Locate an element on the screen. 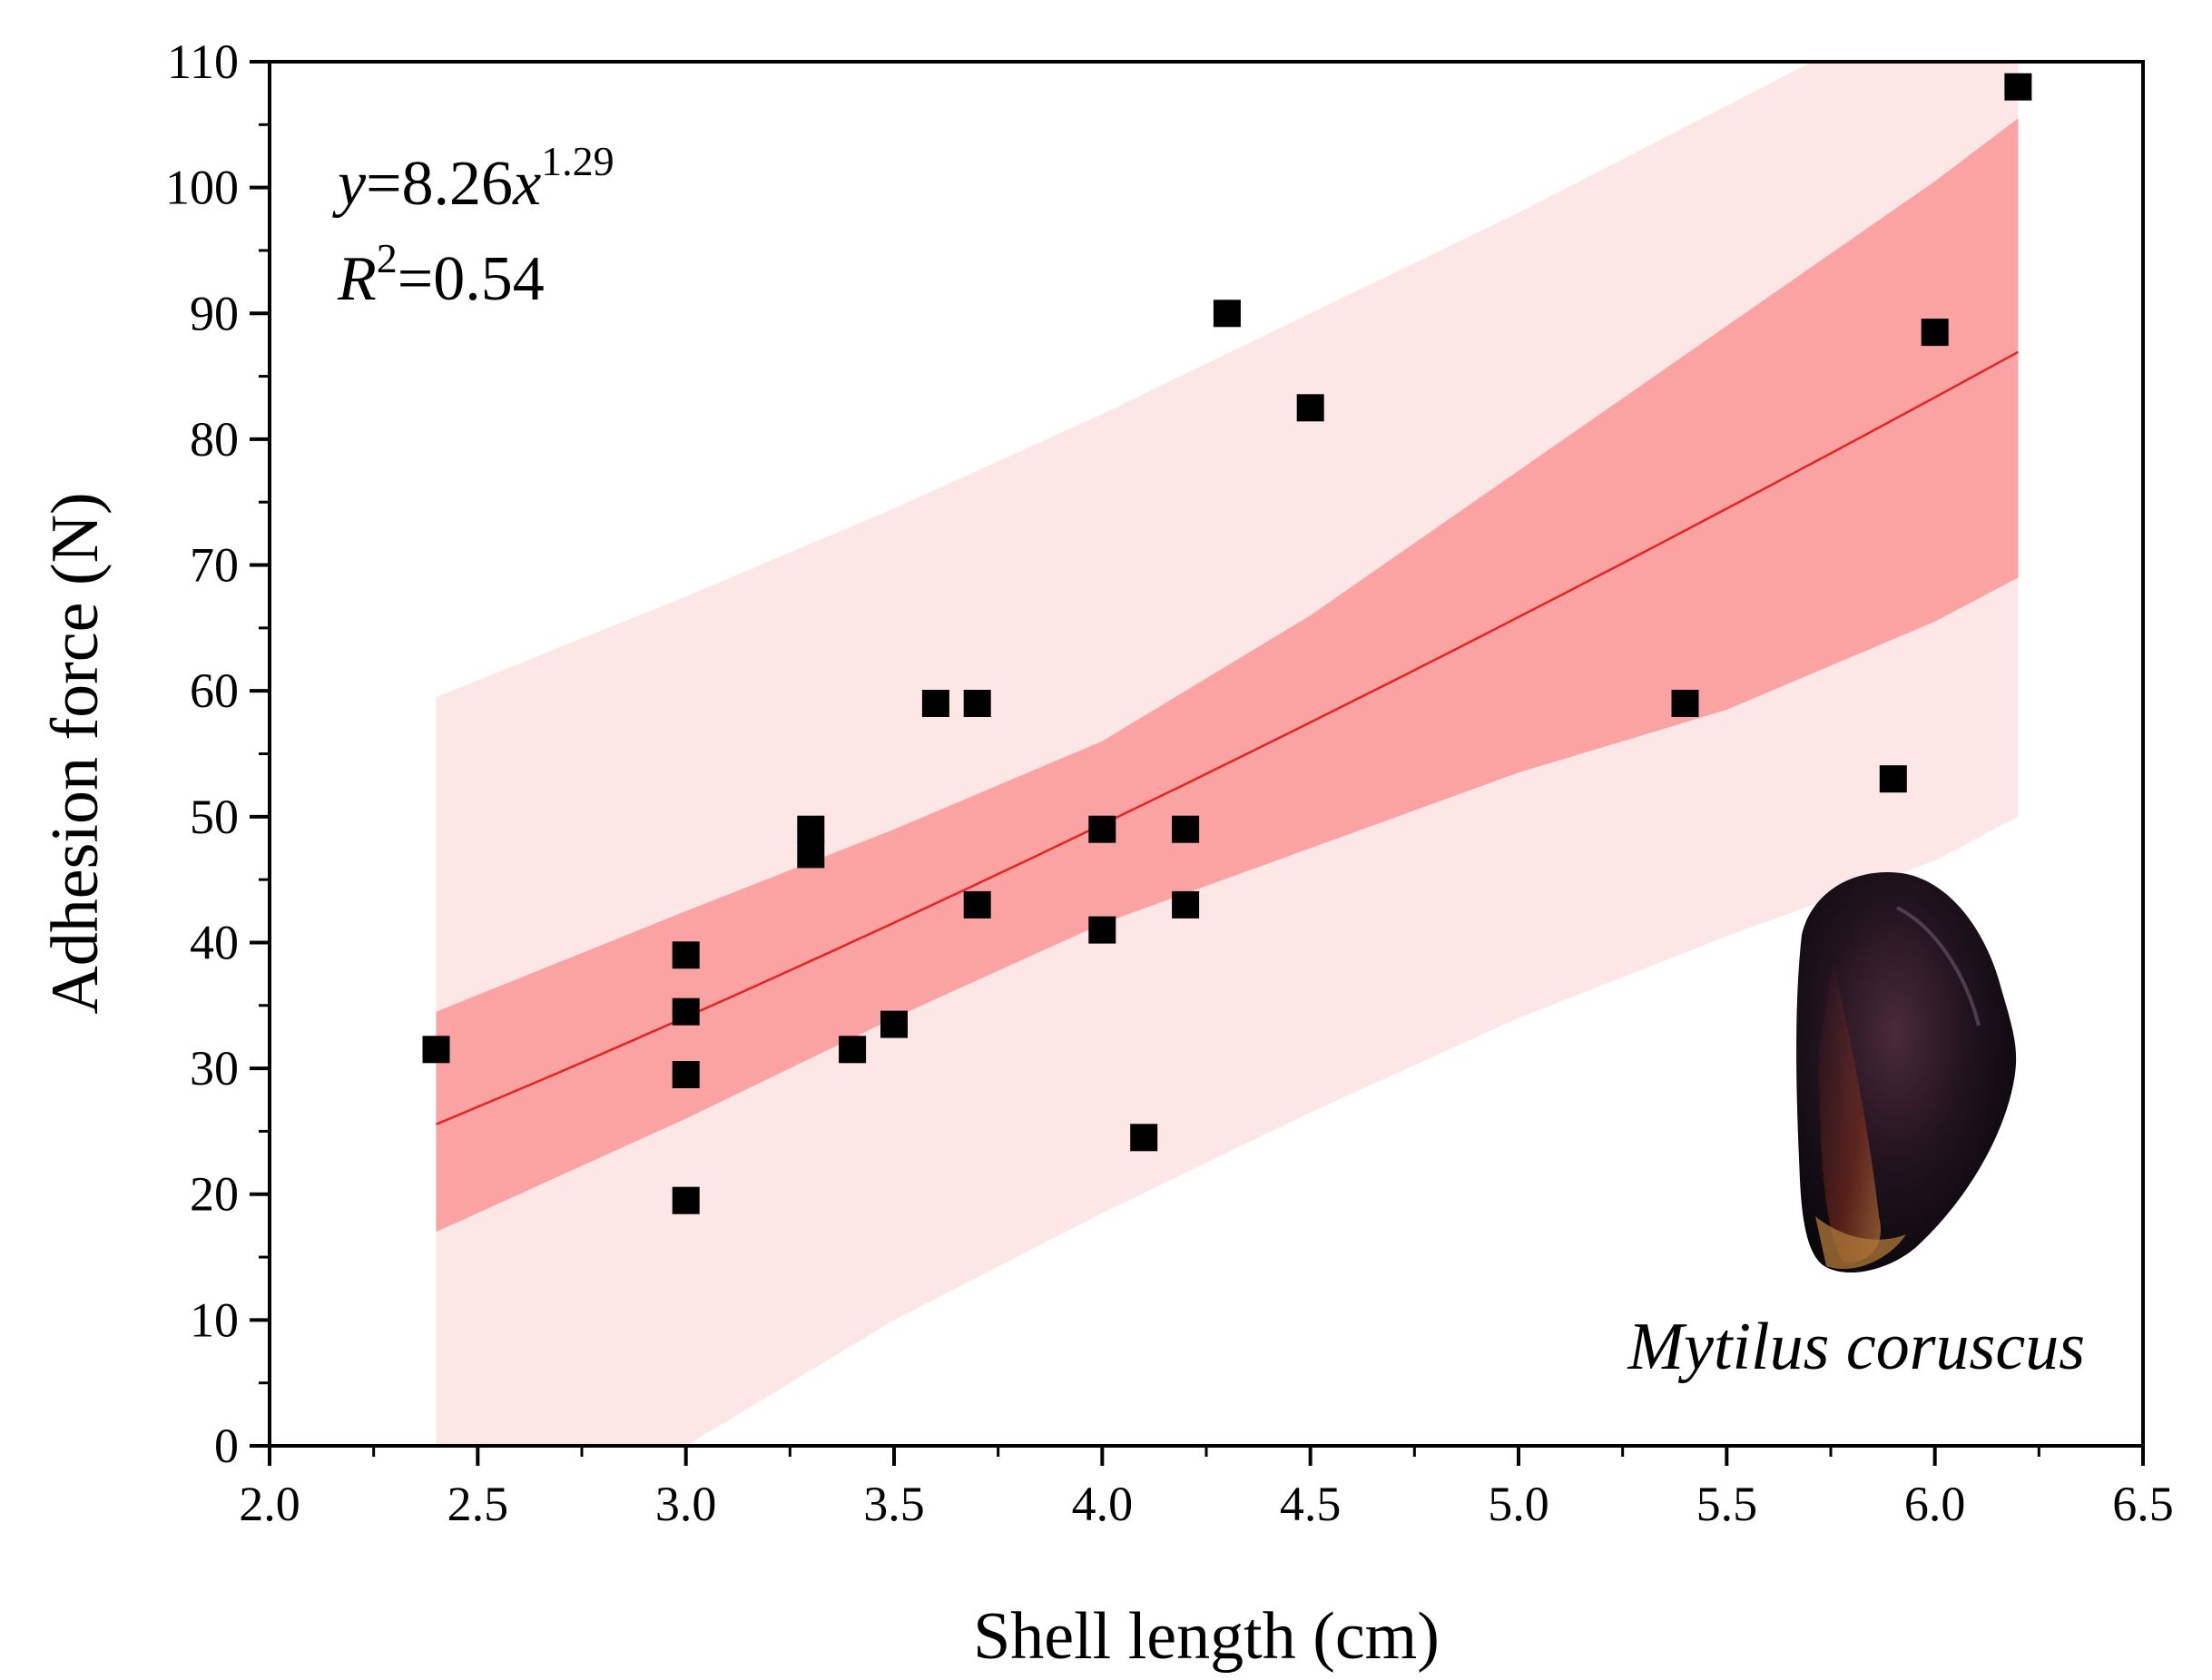 This screenshot has height=1680, width=2212. x-tick-label: 2.0 is located at coordinates (269, 1504).